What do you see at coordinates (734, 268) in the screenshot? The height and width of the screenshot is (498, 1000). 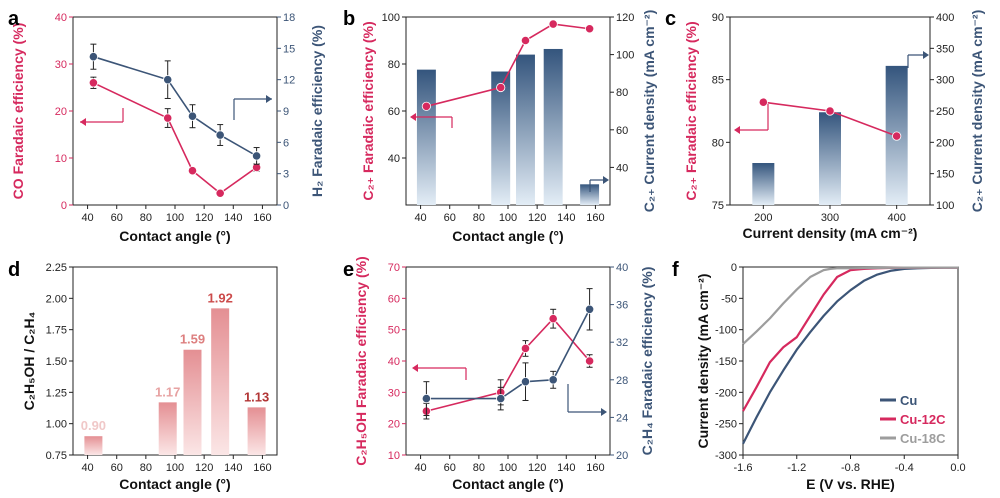 I see `y-tick-label: 0` at bounding box center [734, 268].